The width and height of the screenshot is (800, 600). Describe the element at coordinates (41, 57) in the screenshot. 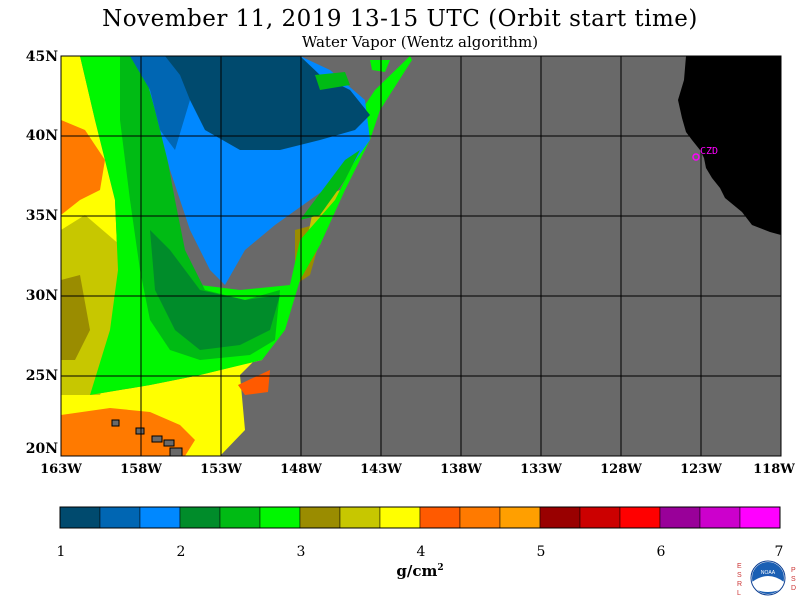

I see `lat-label-45n: 45N` at that location.